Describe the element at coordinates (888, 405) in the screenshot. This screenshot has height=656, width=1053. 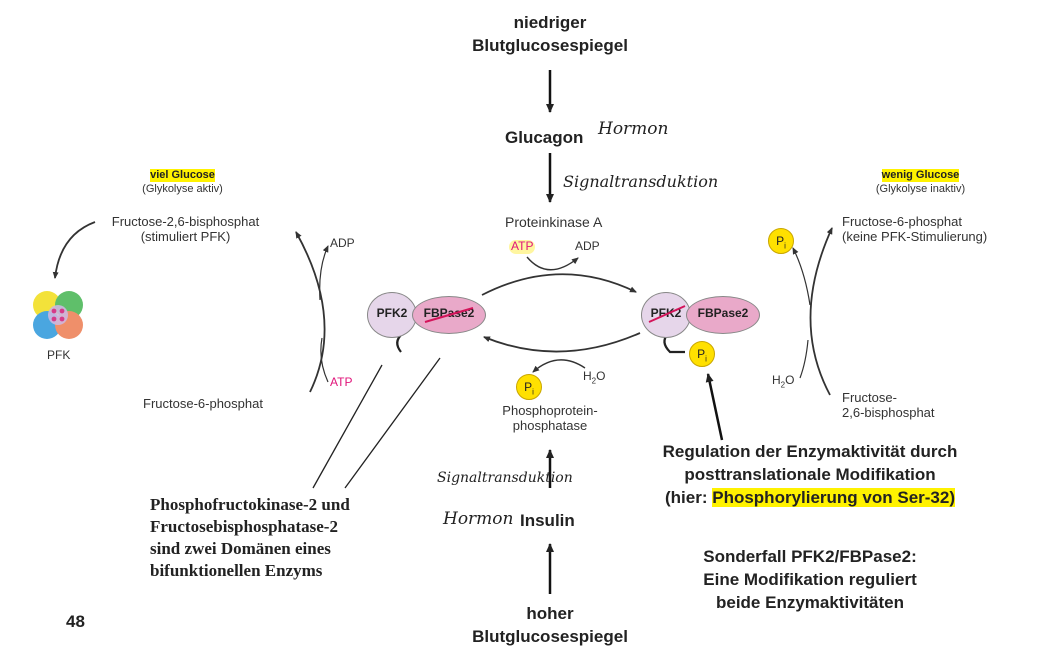
I see `right-f26bp-label: Fructose- 2,6-bisphosphat` at that location.